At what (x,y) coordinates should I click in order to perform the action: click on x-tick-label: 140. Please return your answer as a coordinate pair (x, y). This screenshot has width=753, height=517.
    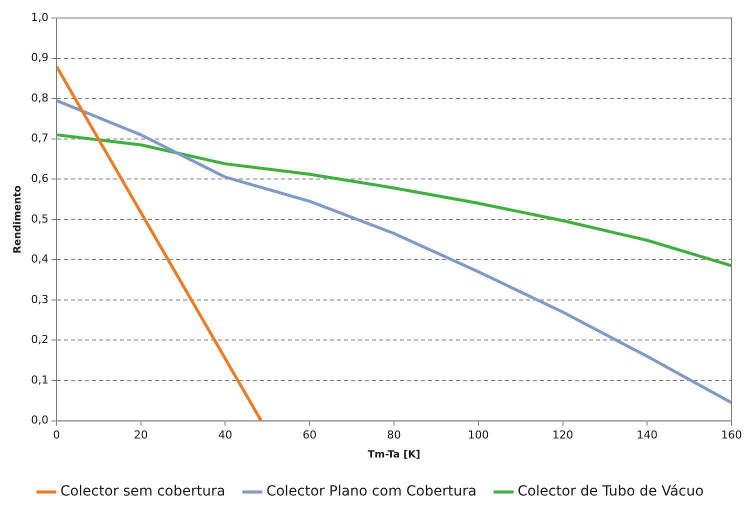
    Looking at the image, I should click on (647, 435).